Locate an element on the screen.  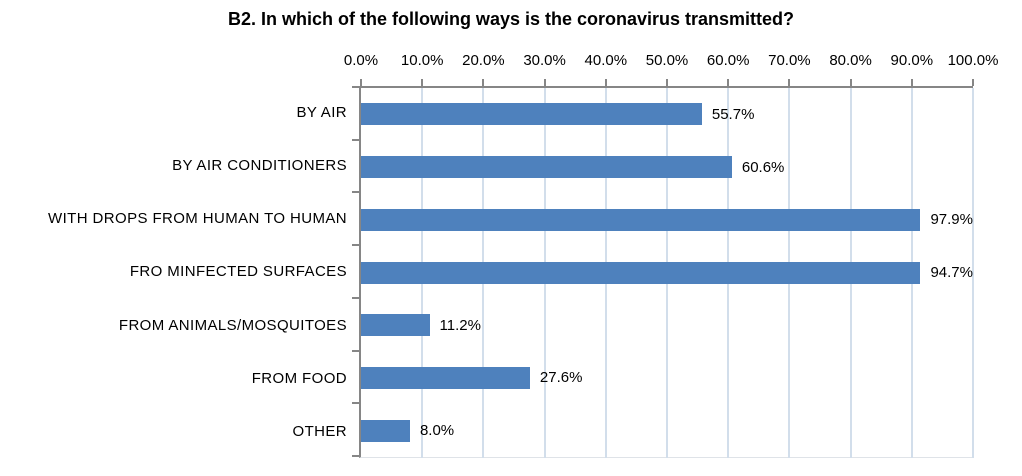
x-axis-tick-label: 80.0% is located at coordinates (850, 60).